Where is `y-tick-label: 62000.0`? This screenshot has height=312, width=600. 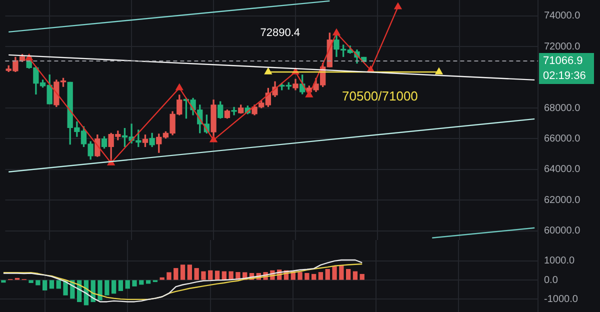 y-tick-label: 62000.0 is located at coordinates (562, 200).